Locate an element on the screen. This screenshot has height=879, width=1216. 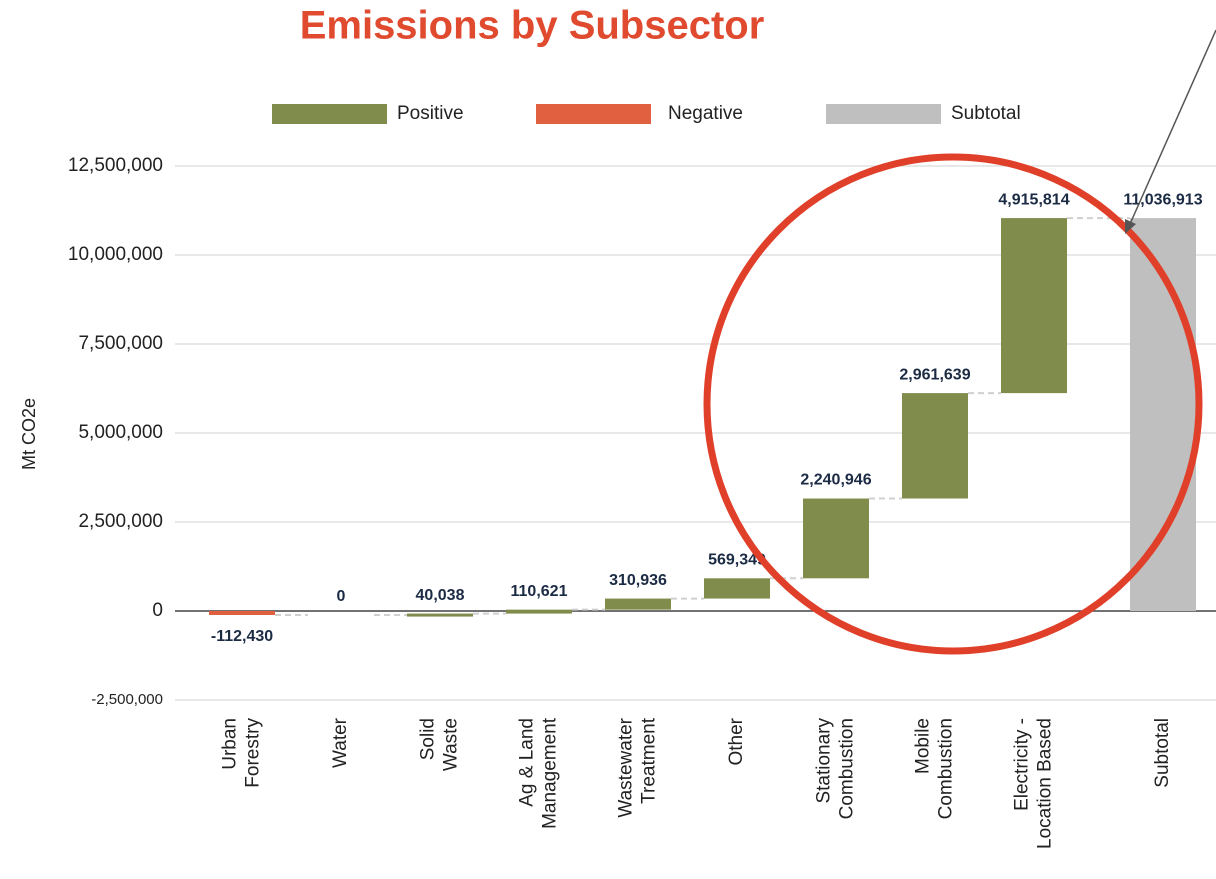
y-tick-label: 5,000,000 is located at coordinates (120, 432).